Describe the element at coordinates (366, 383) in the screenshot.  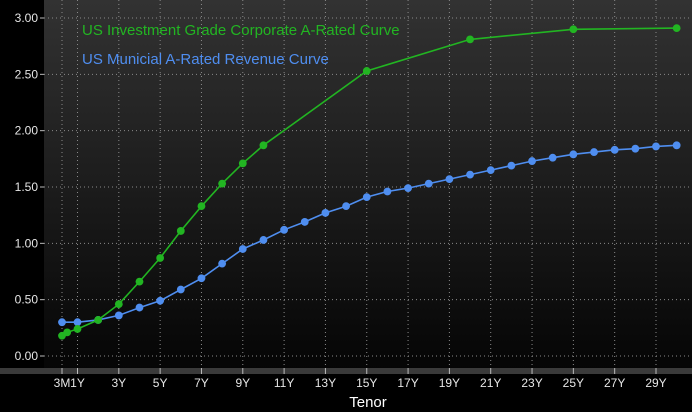
I see `x-tick-label: 15Y` at that location.